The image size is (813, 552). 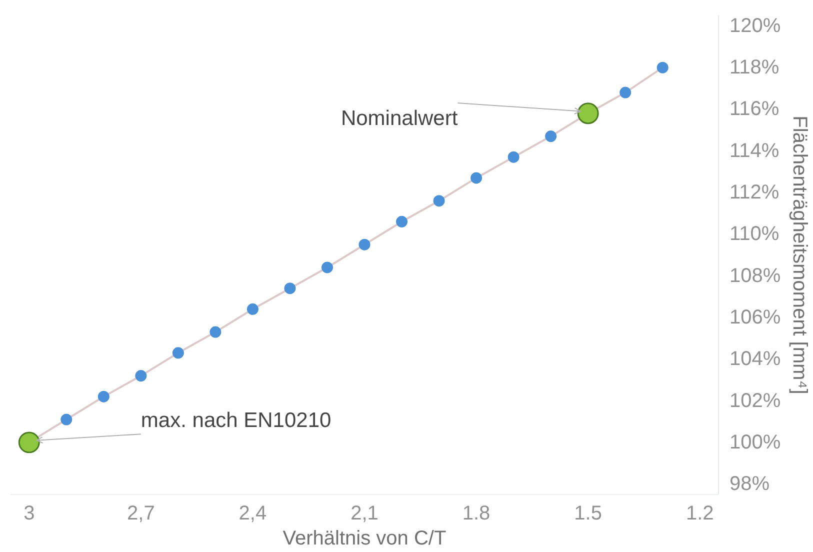 I want to click on annotation: Nominalwert, so click(x=399, y=118).